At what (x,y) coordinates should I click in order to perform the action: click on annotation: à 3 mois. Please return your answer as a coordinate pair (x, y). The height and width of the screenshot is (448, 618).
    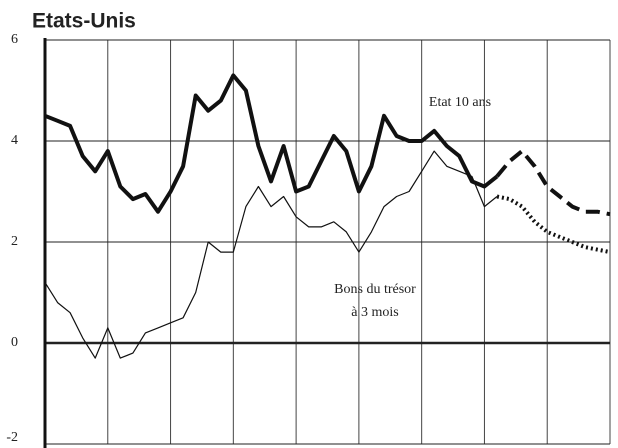
    Looking at the image, I should click on (374, 312).